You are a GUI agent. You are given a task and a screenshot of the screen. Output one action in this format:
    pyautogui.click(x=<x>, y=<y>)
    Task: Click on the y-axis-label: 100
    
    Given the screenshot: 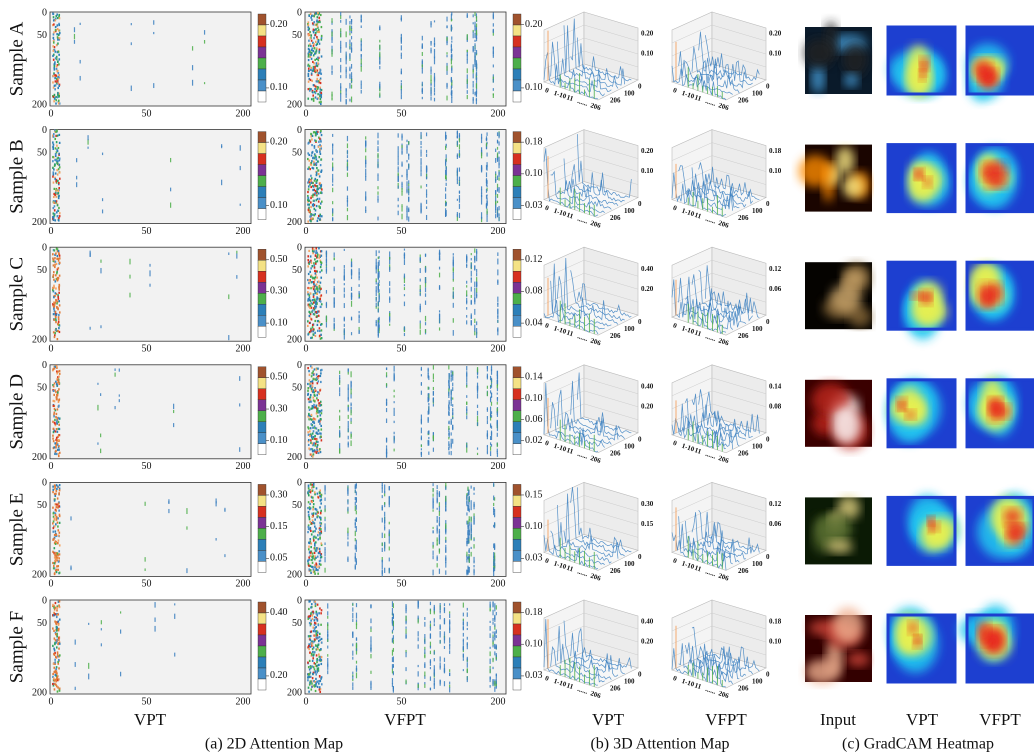 What is the action you would take?
    pyautogui.click(x=757, y=329)
    